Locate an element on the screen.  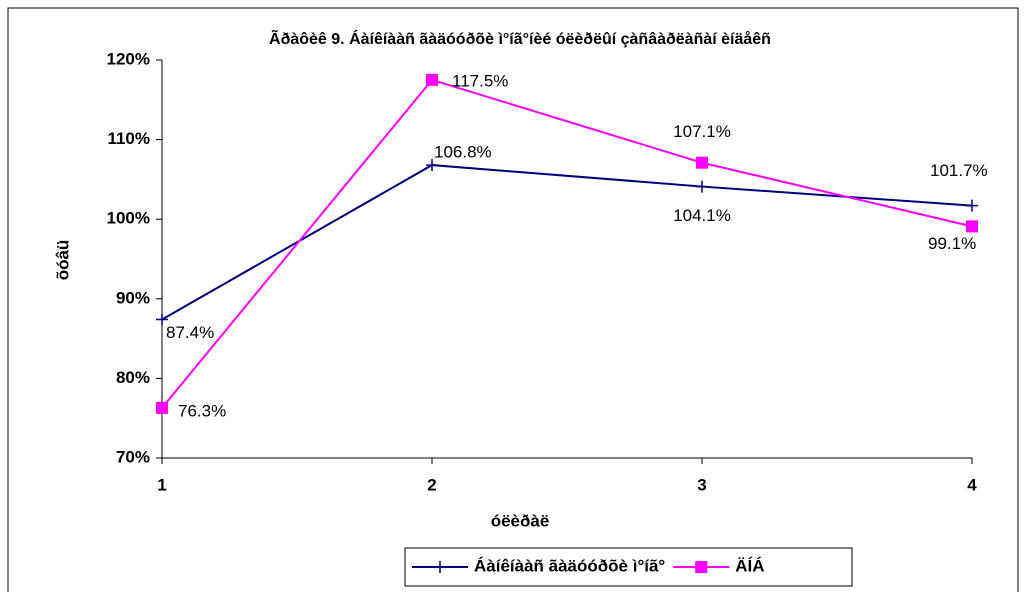
data-label: 107.1% is located at coordinates (702, 131).